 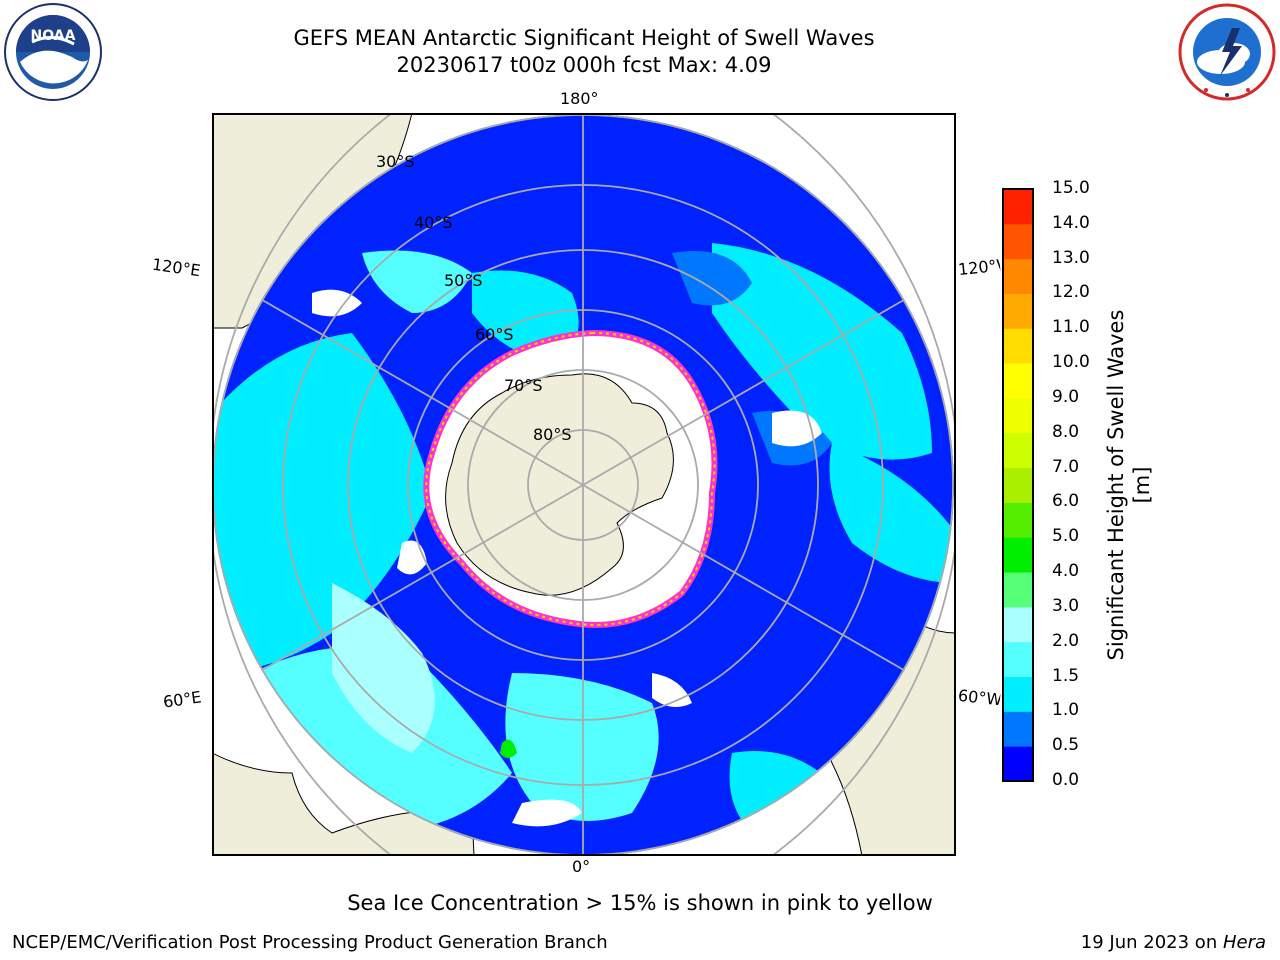 I want to click on lat-label-30s: 30°S, so click(x=395, y=161).